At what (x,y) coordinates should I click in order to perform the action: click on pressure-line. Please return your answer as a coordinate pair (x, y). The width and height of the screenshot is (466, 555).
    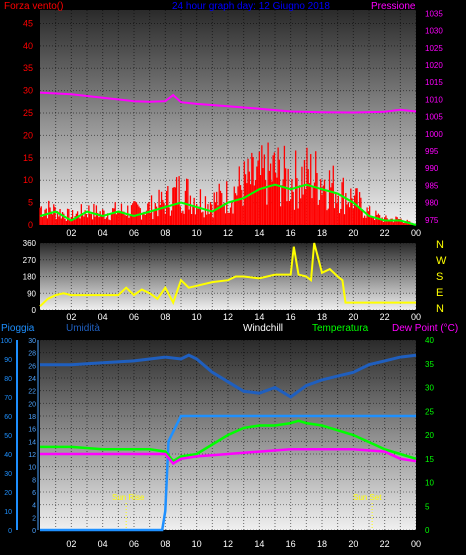
    Looking at the image, I should click on (228, 102).